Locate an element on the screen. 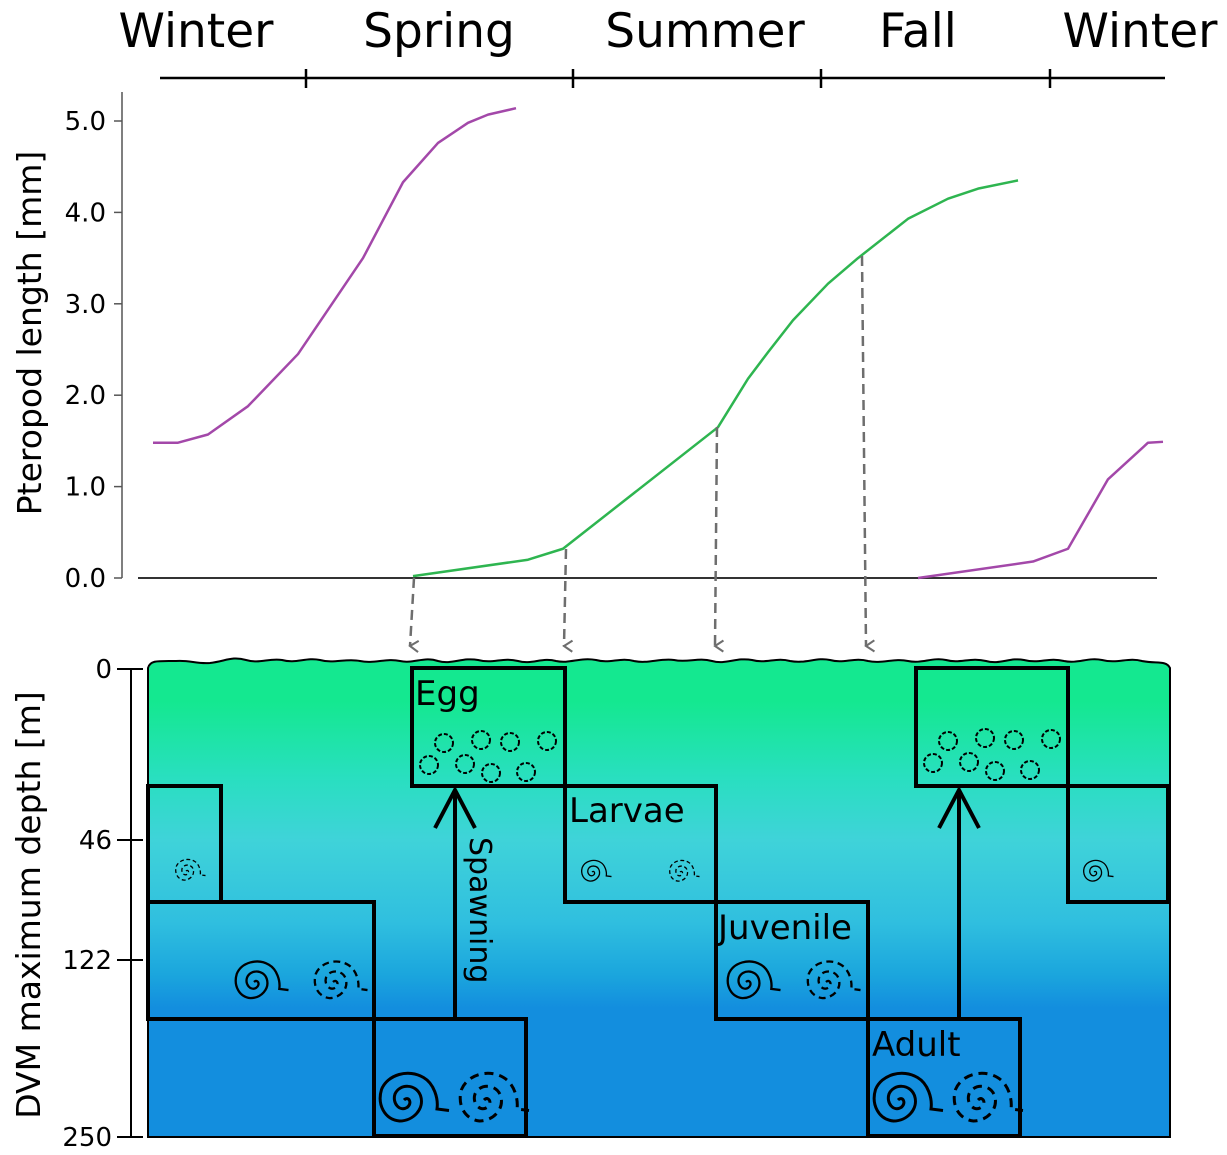  spawning-label: Spawning is located at coordinates (479, 910).